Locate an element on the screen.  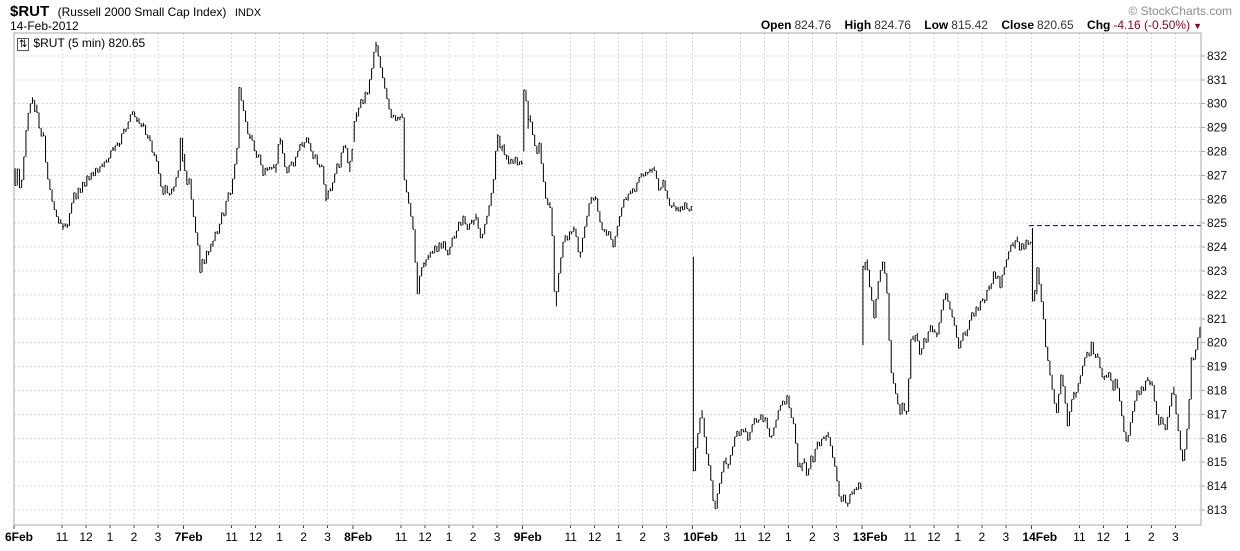
x-axis-day-label: 6Feb is located at coordinates (19, 537).